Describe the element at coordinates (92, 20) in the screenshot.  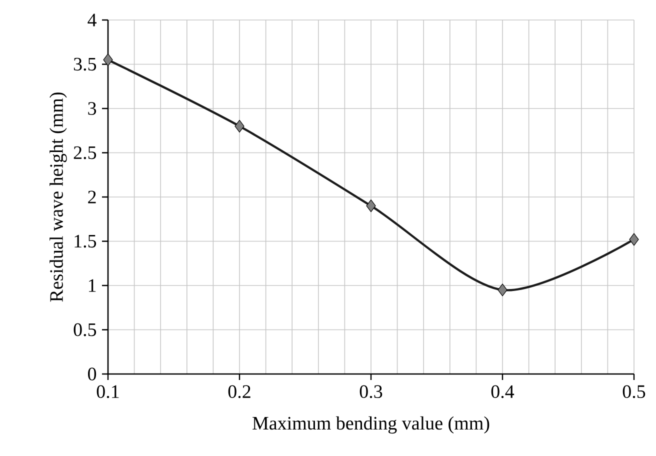
I see `y-tick-label: 4` at that location.